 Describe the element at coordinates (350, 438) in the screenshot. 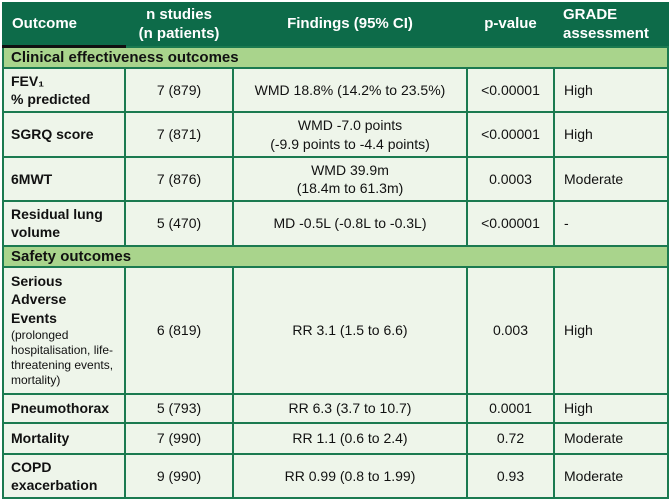

I see `findings-cell: RR 1.1 (0.6 to 2.4)` at that location.